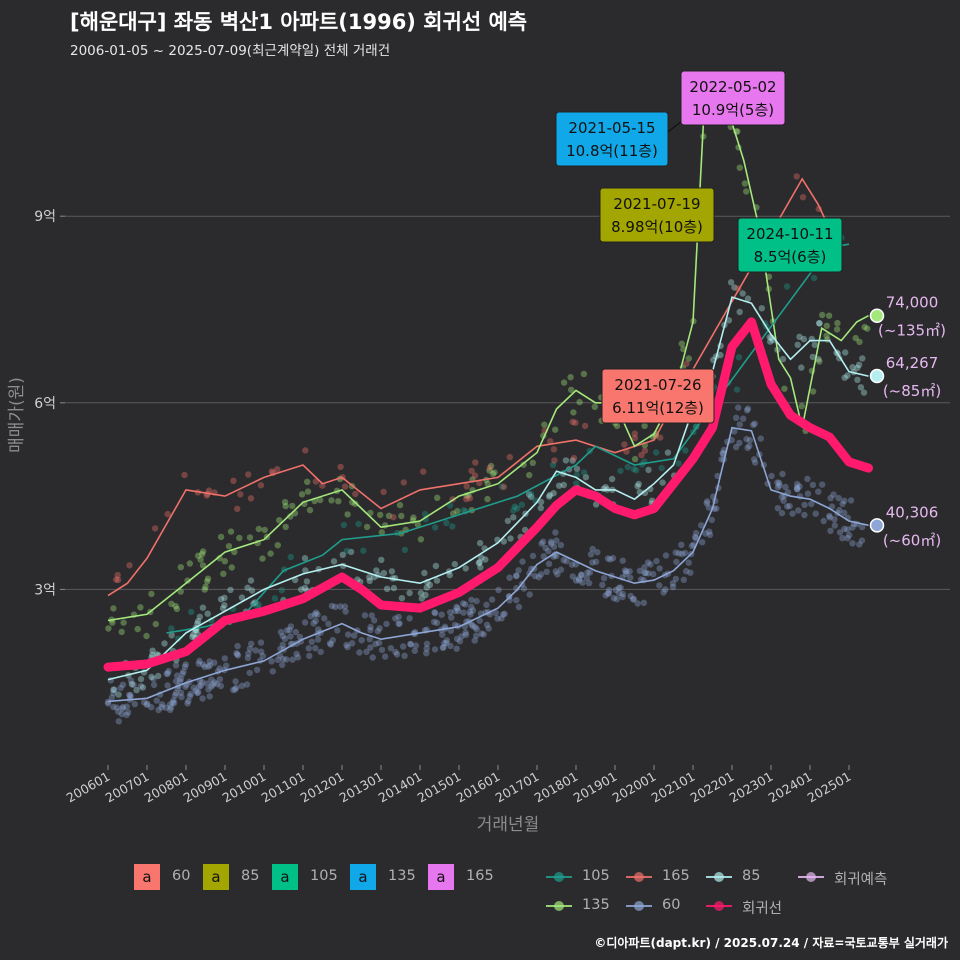 The height and width of the screenshot is (960, 960). I want to click on legend-key-165: a, so click(441, 877).